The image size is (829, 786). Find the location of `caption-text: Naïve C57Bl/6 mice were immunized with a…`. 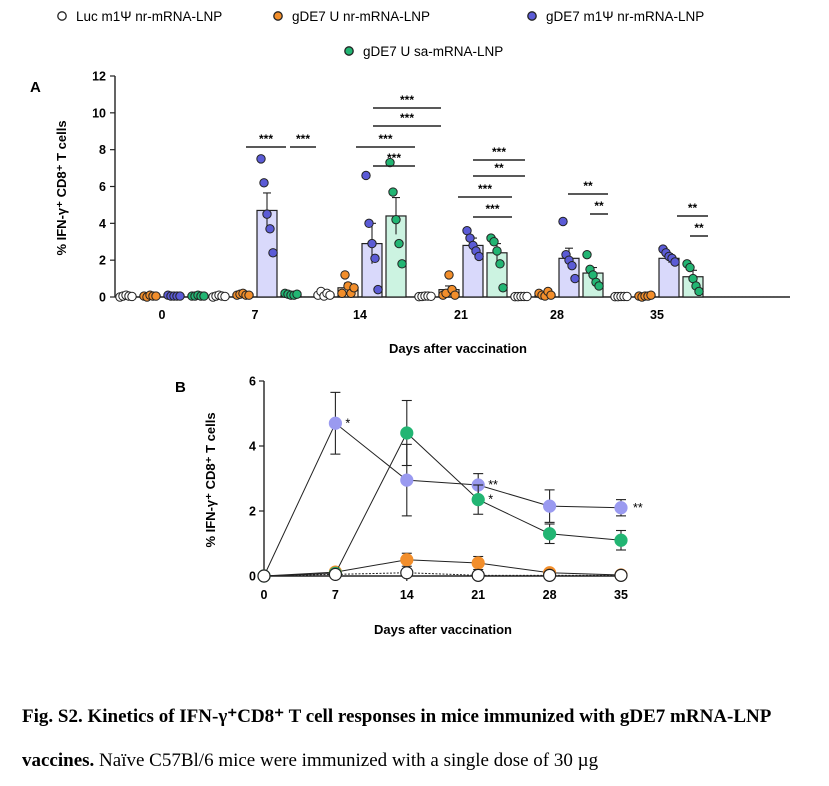

caption-text: Naïve C57Bl/6 mice were immunized with a… is located at coordinates (349, 760).